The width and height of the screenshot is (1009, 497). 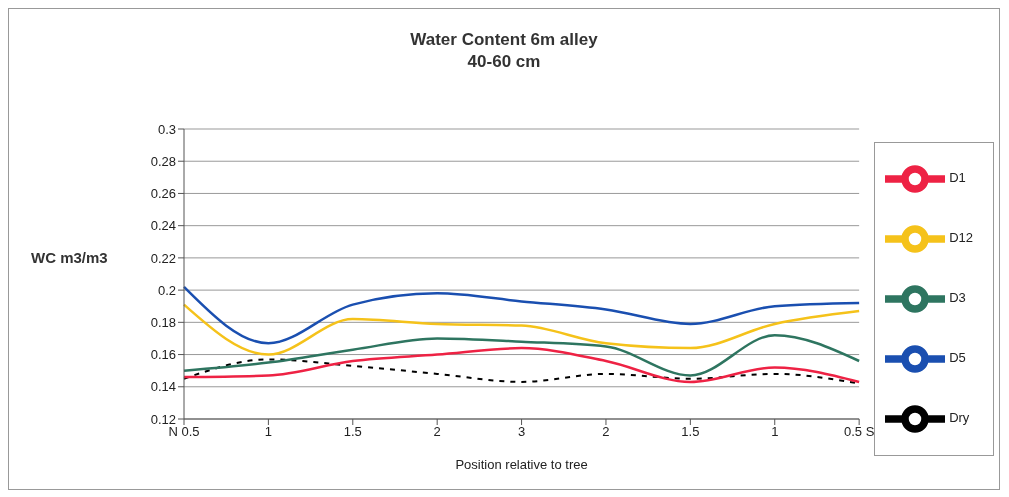 What do you see at coordinates (504, 62) in the screenshot?
I see `chart-subtitle: 40-60 cm` at bounding box center [504, 62].